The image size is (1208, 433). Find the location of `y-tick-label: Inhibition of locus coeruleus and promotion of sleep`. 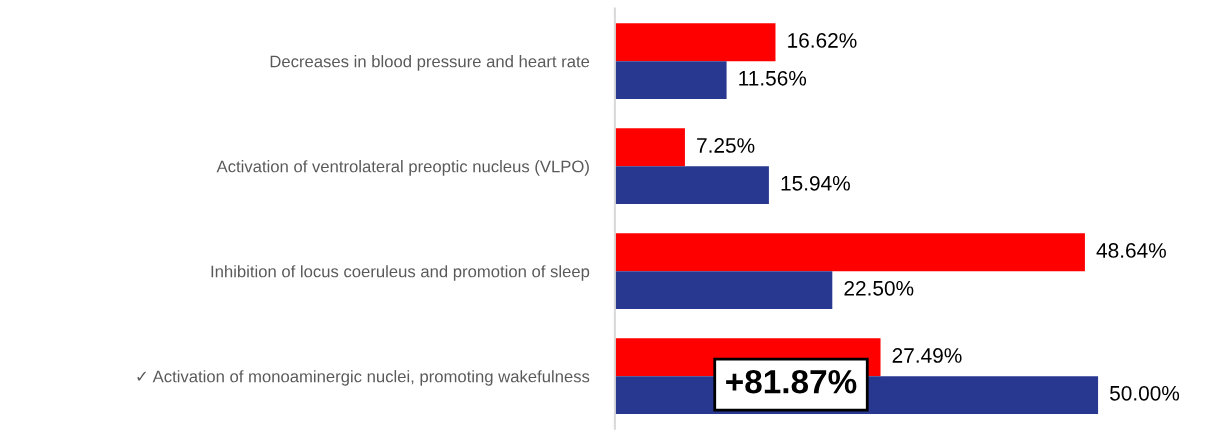

y-tick-label: Inhibition of locus coeruleus and promotion of sleep is located at coordinates (400, 273).